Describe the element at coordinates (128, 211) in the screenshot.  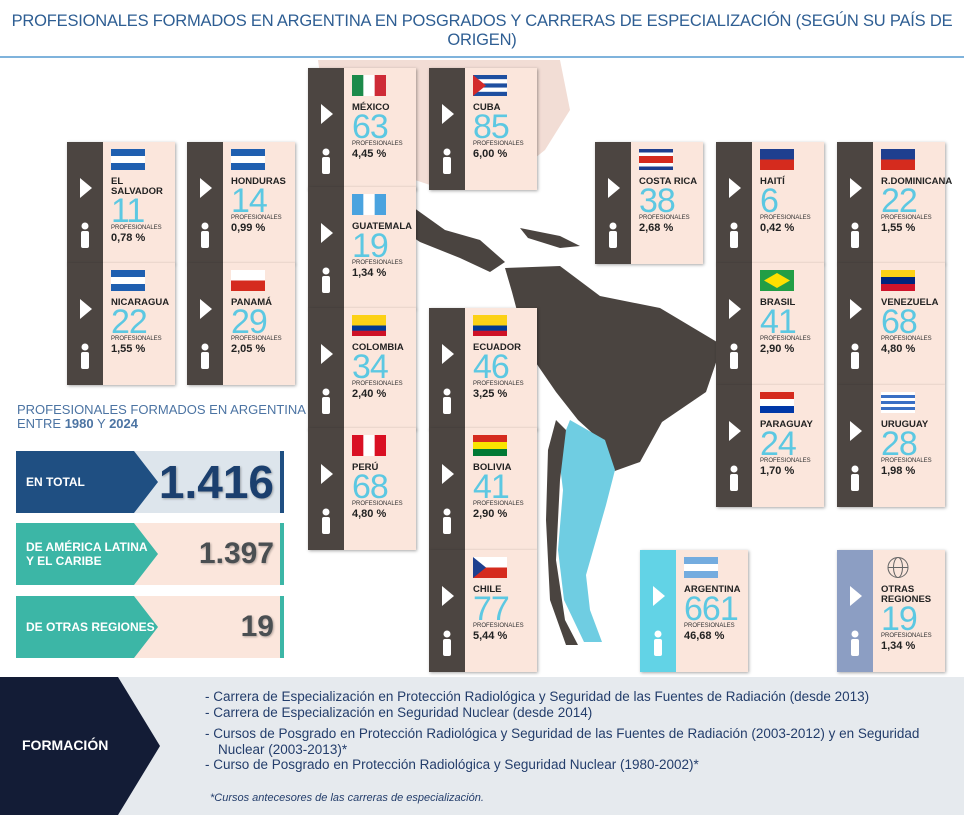
I see `country-count: 11` at that location.